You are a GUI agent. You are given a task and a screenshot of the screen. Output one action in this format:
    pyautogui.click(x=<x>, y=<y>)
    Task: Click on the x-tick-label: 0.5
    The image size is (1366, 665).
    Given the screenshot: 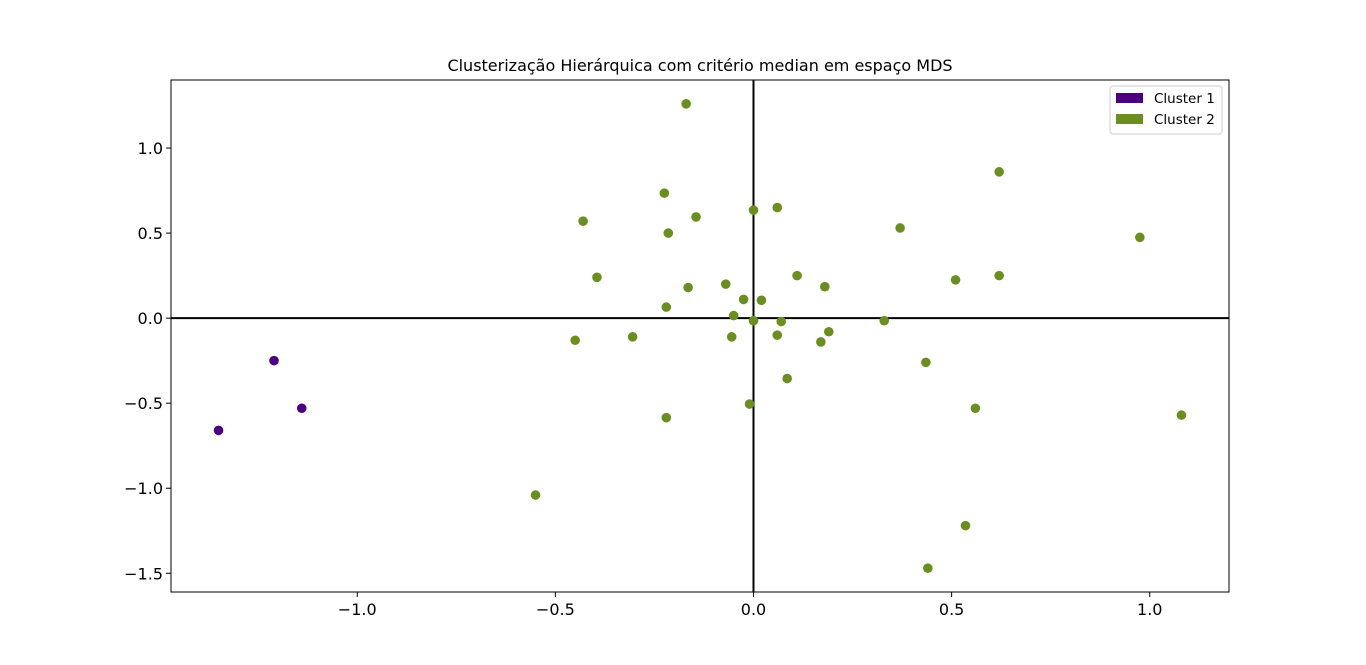 What is the action you would take?
    pyautogui.click(x=951, y=609)
    